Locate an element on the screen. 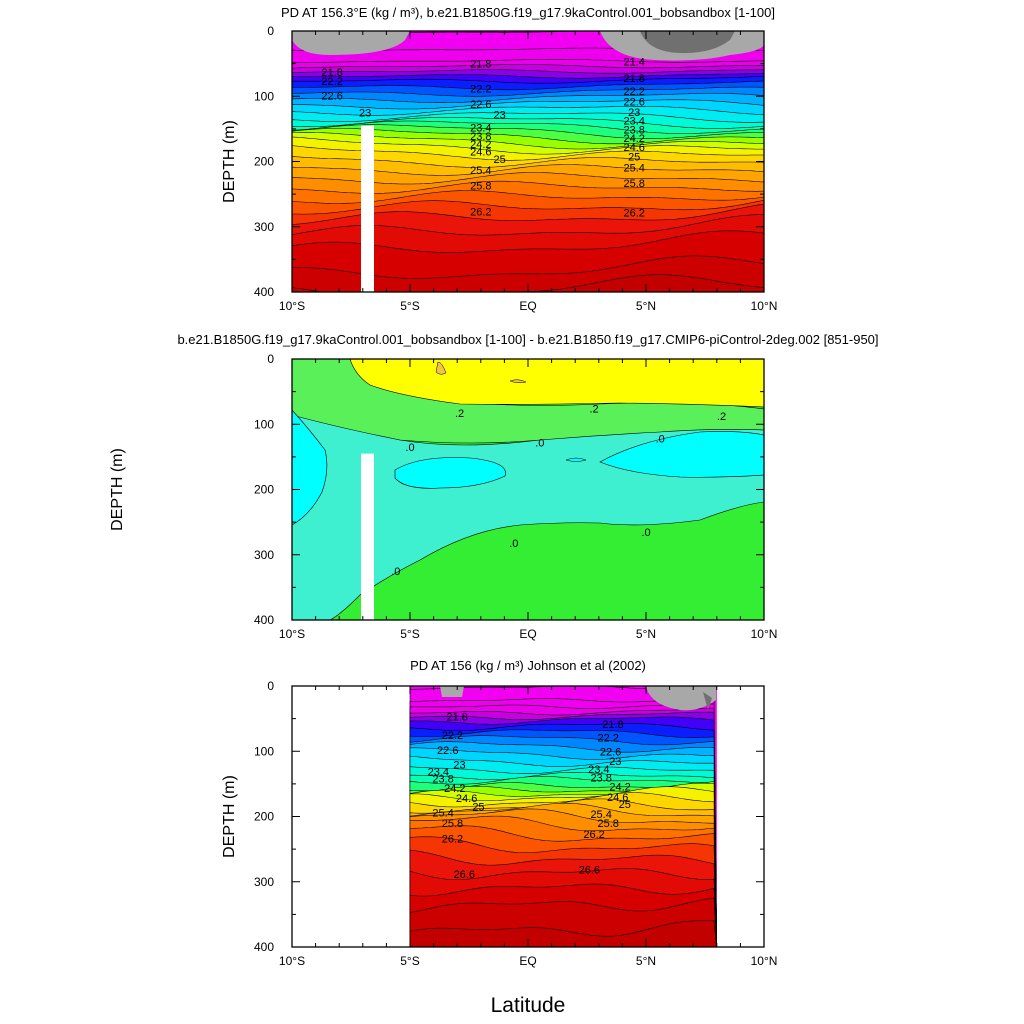 Image resolution: width=1024 pixels, height=1024 pixels. masked-region is located at coordinates (452, 691).